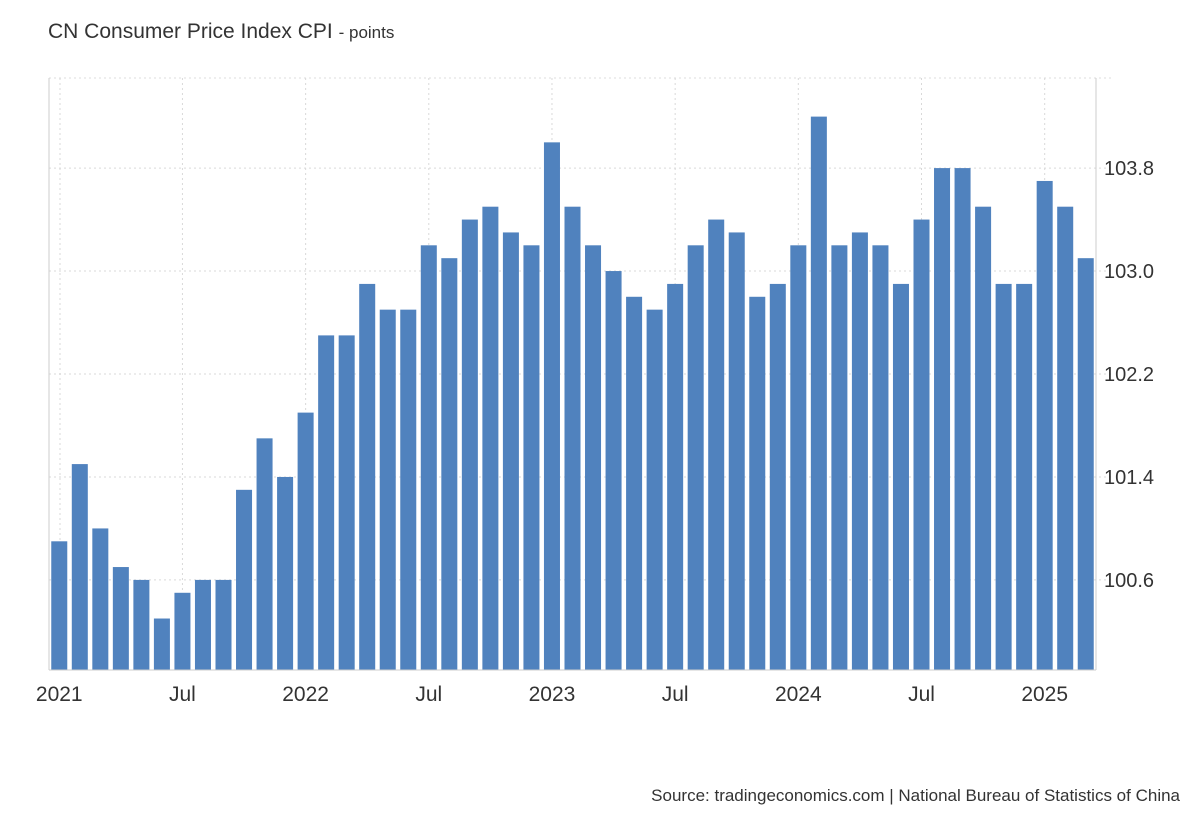  I want to click on x-tick-label: 2024, so click(798, 694).